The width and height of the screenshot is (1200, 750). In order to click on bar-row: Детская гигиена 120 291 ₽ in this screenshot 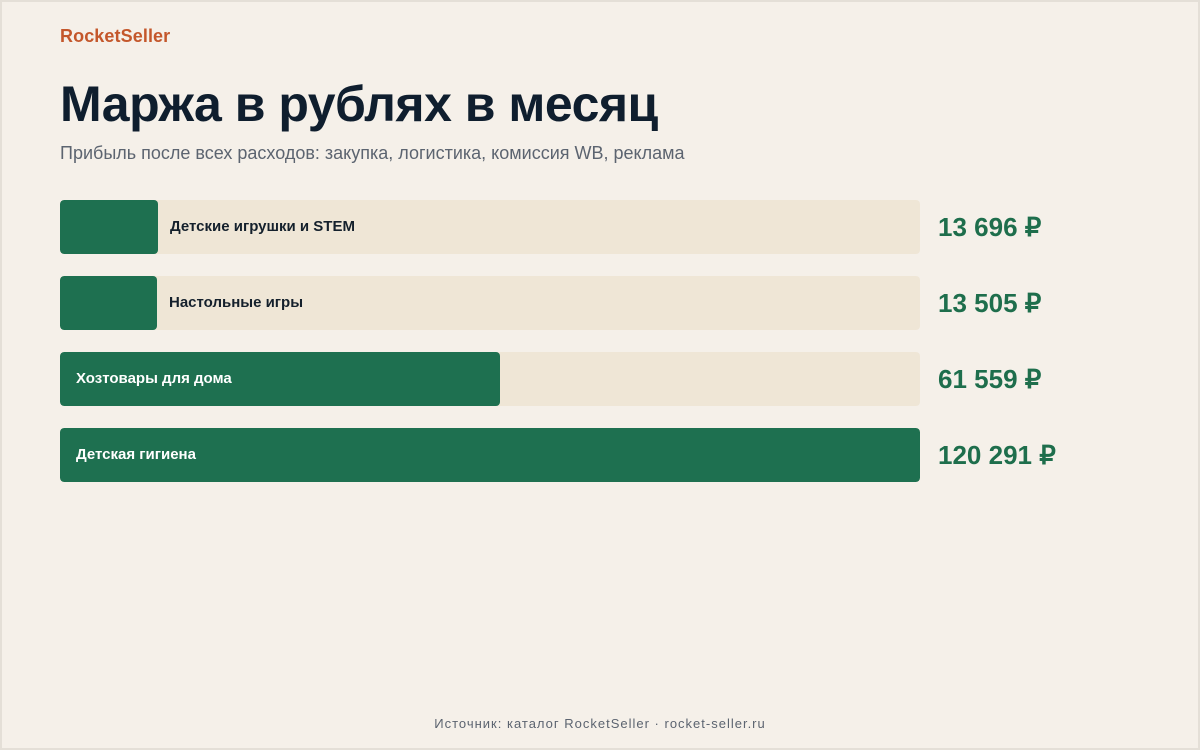, I will do `click(610, 455)`.